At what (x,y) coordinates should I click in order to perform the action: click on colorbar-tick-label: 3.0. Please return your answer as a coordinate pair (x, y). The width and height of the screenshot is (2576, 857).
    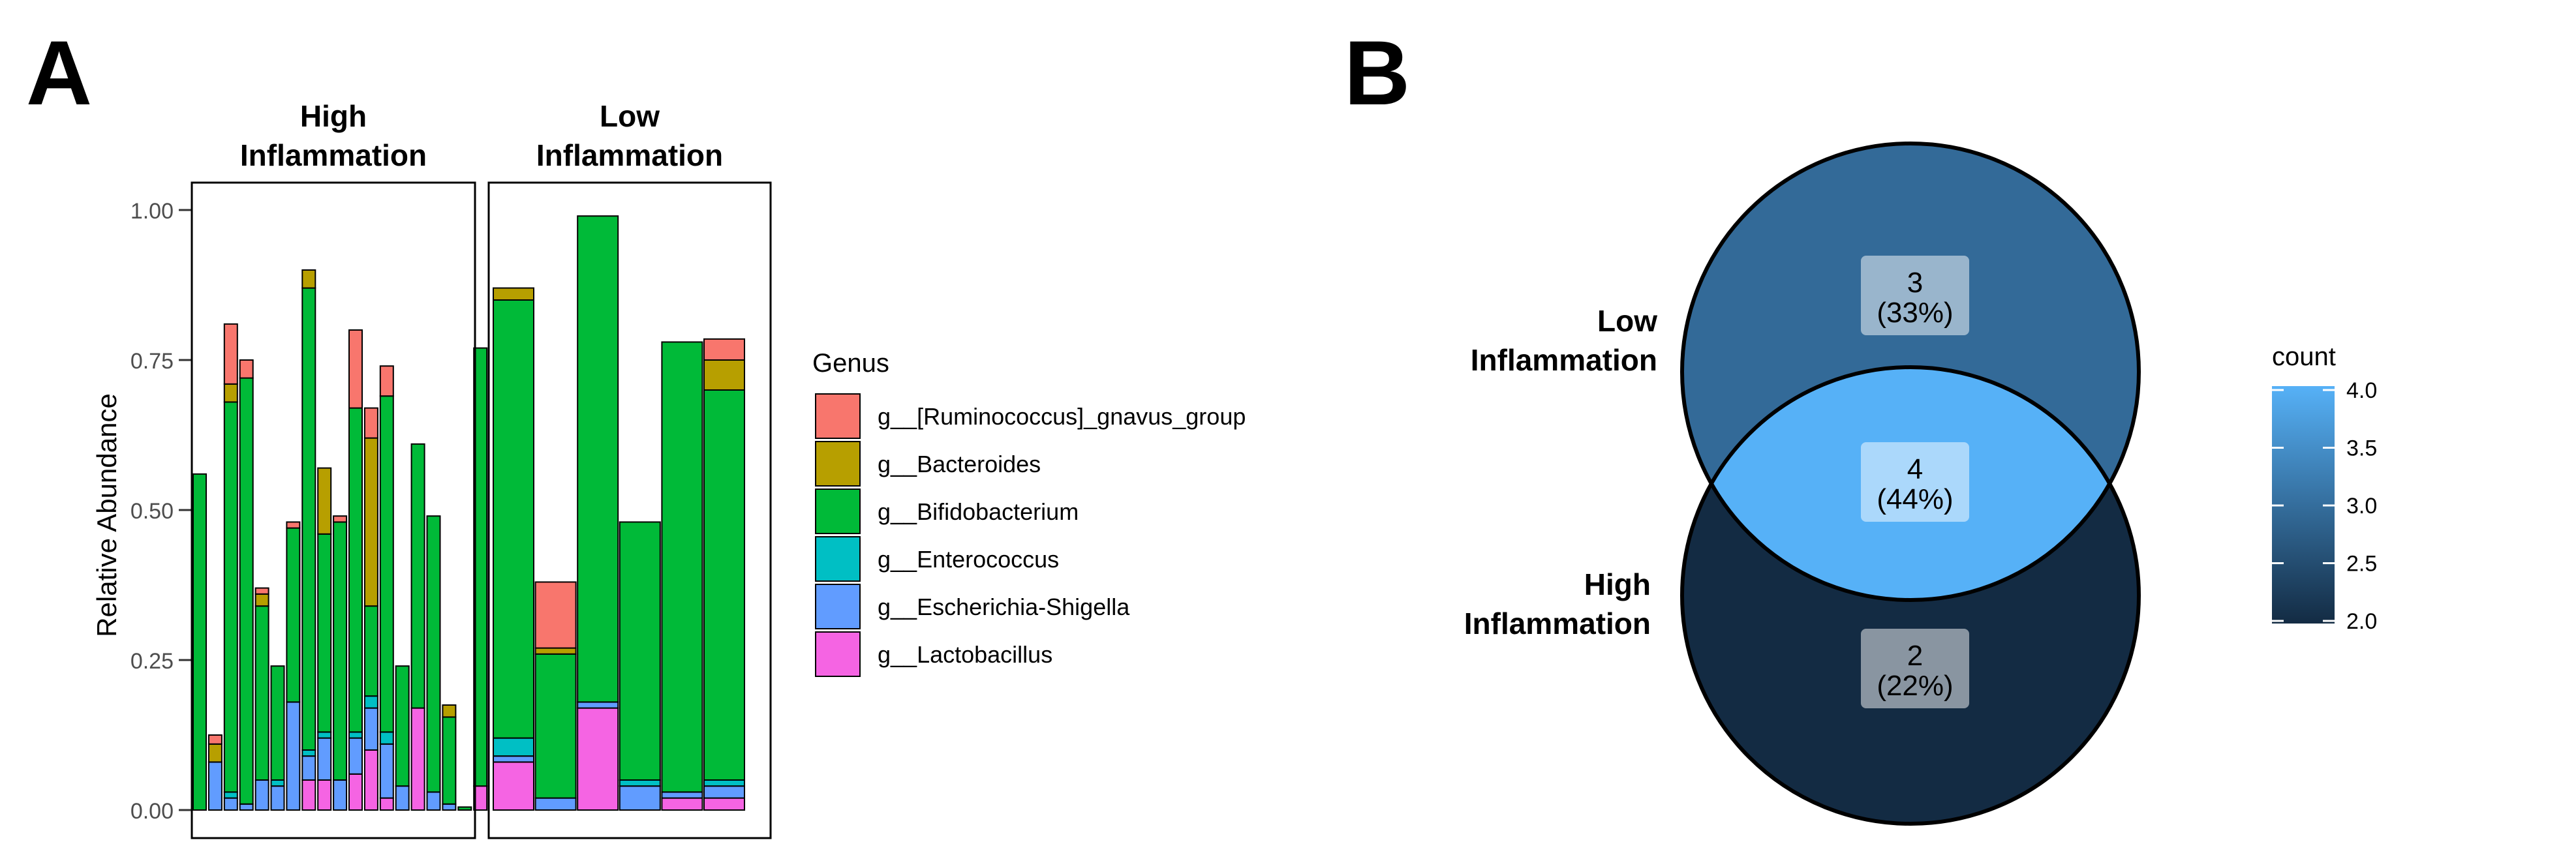
    Looking at the image, I should click on (2361, 506).